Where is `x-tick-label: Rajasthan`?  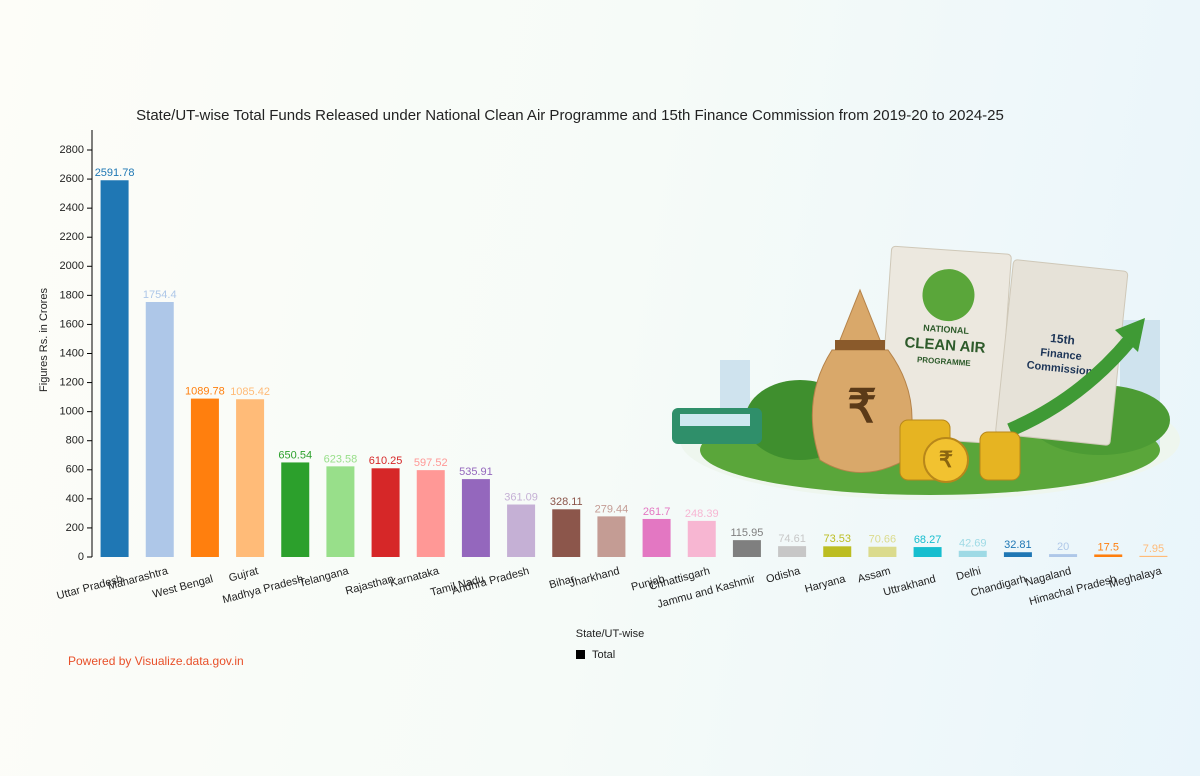
x-tick-label: Rajasthan is located at coordinates (369, 585).